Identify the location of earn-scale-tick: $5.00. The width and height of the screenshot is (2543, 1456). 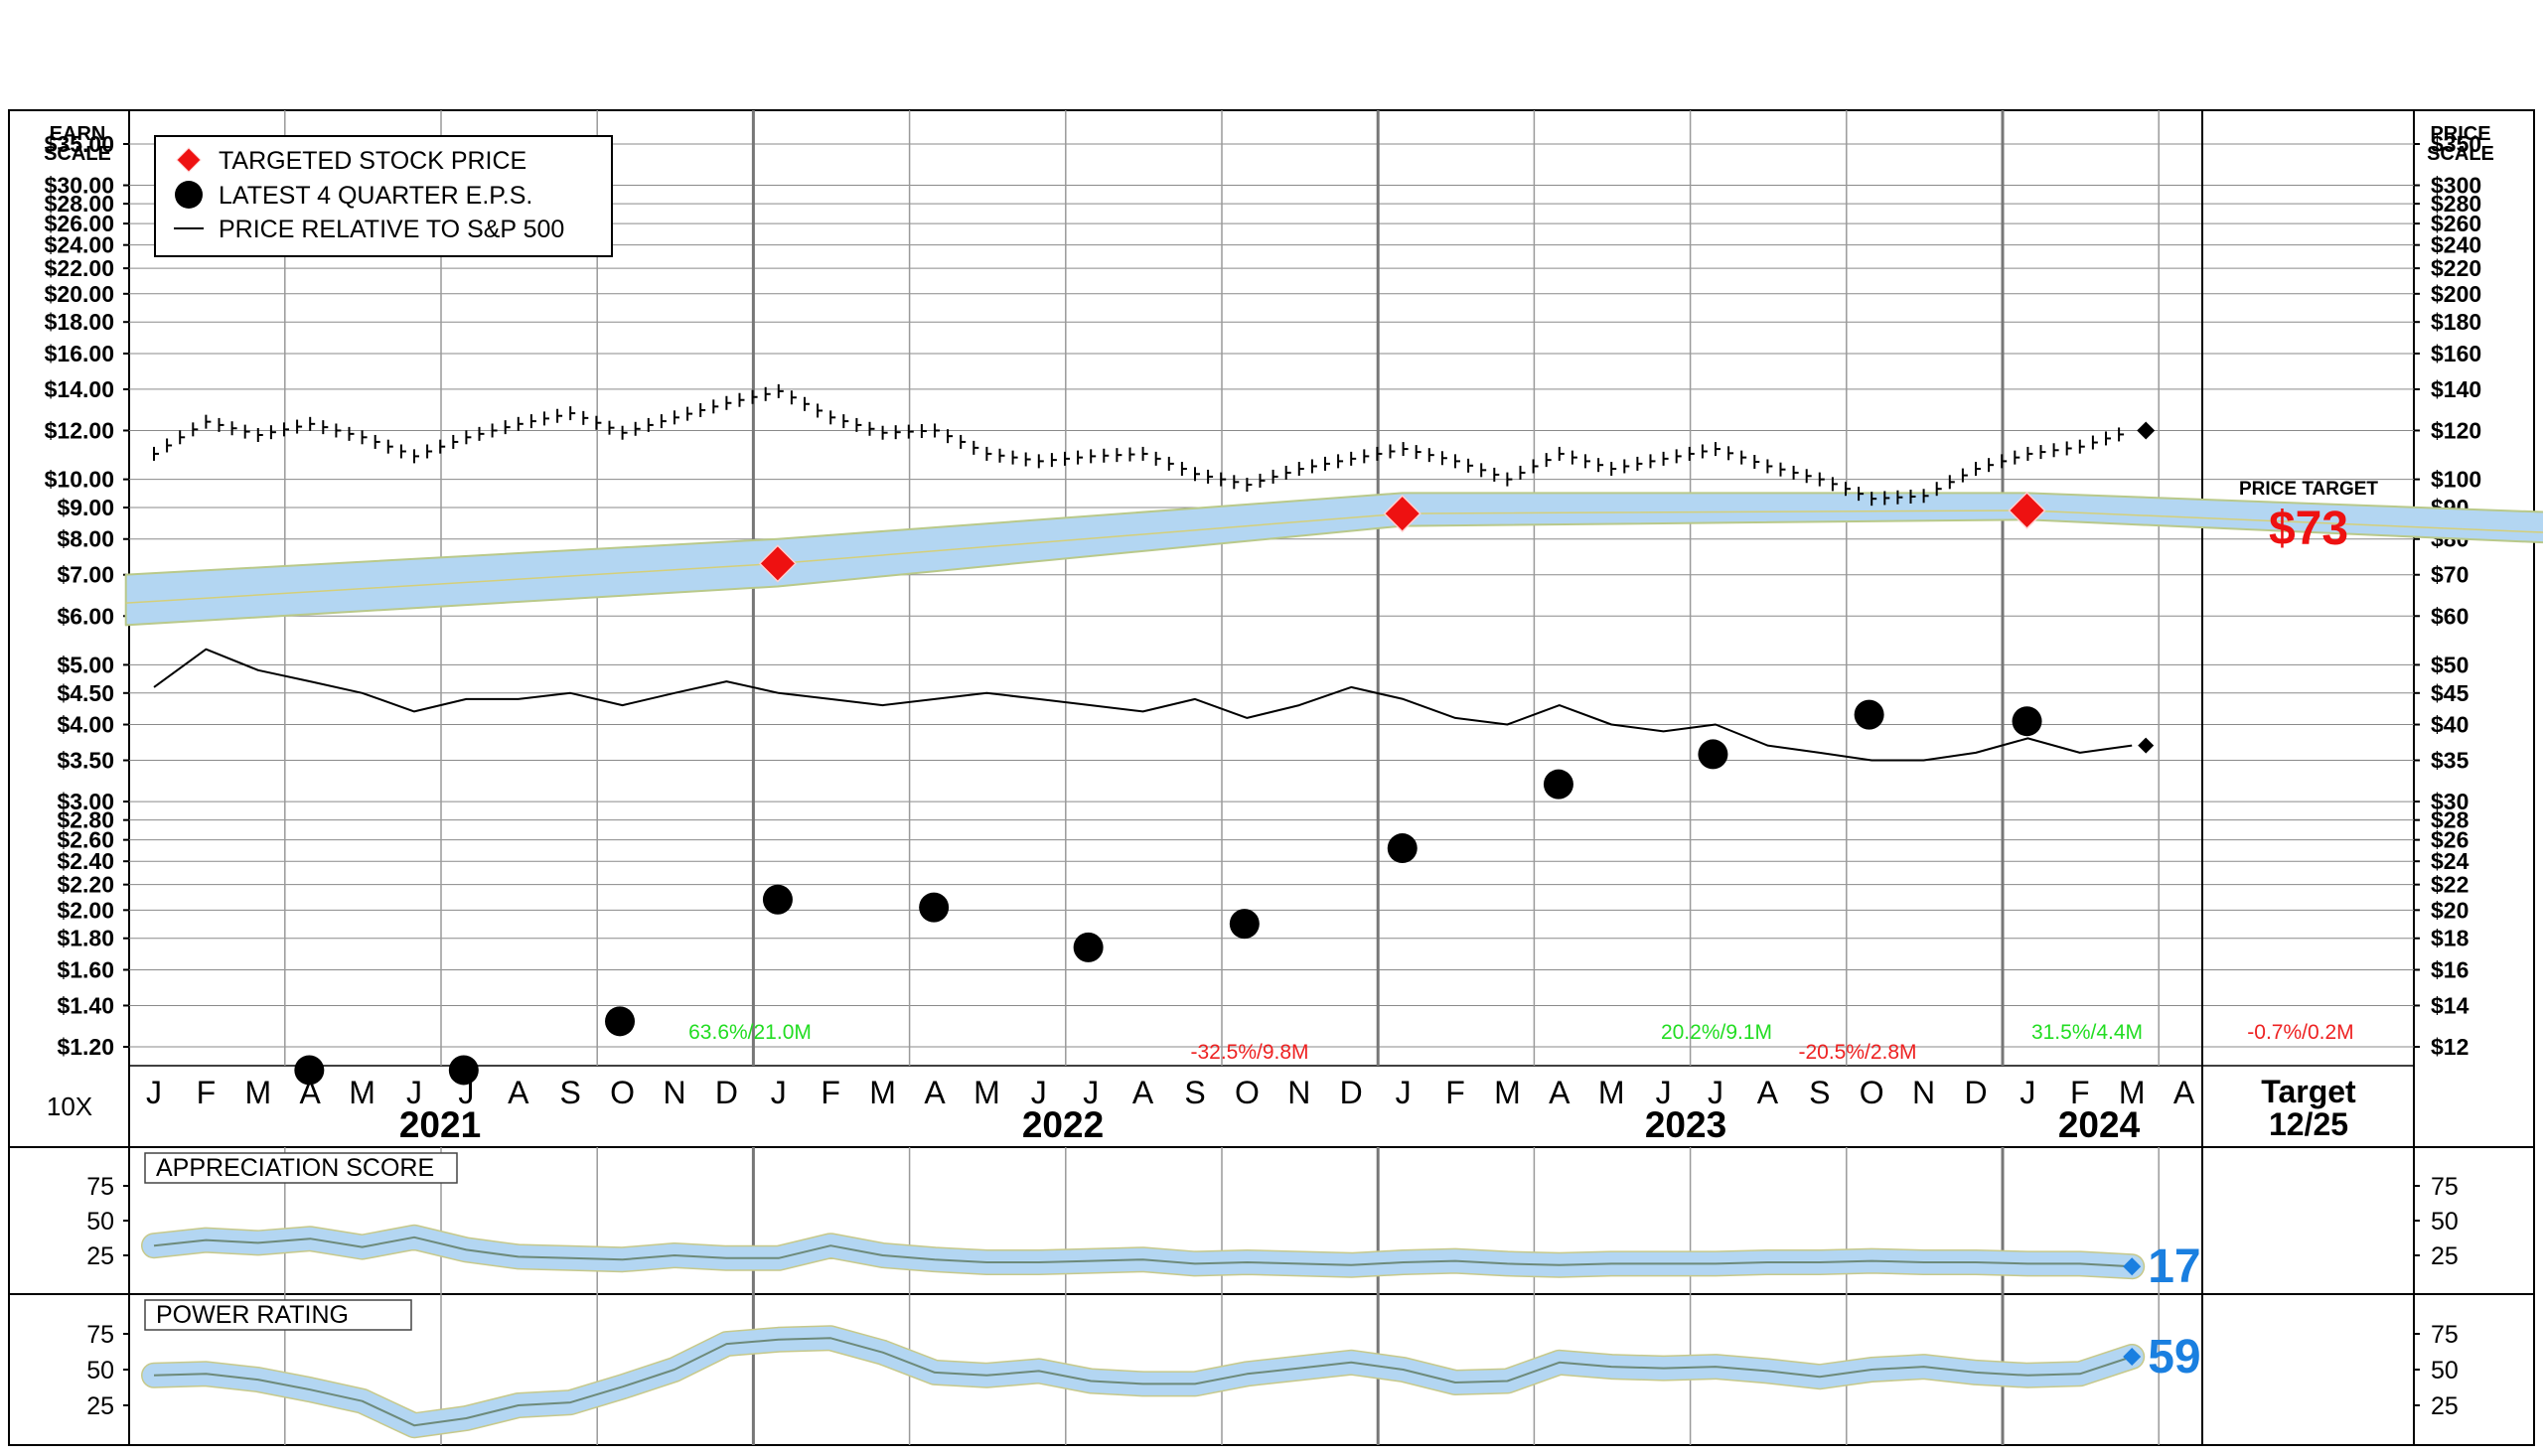
(85, 664).